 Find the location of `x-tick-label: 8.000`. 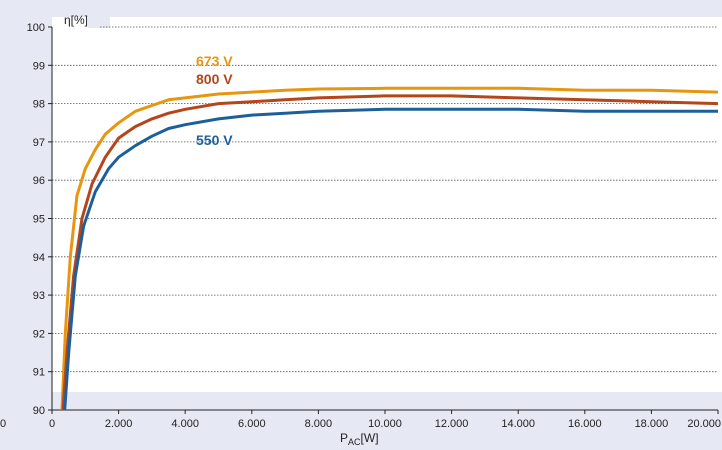

x-tick-label: 8.000 is located at coordinates (319, 424).